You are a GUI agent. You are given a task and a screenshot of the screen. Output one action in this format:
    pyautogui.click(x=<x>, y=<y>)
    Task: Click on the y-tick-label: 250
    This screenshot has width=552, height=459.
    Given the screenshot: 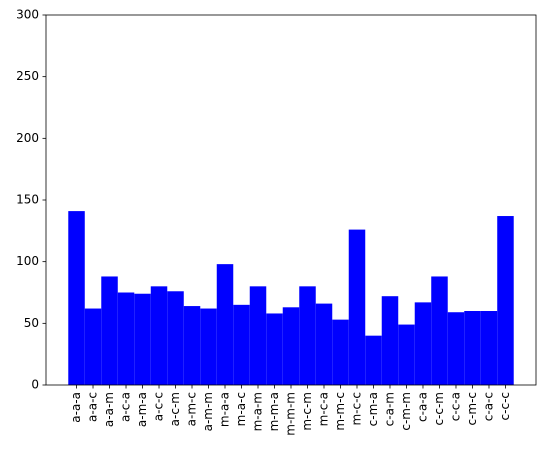 What is the action you would take?
    pyautogui.click(x=27, y=76)
    